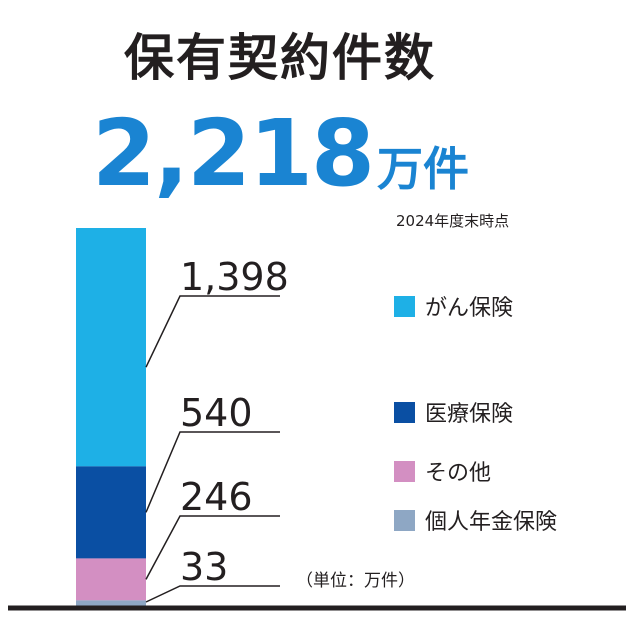 Image resolution: width=634 pixels, height=640 pixels. Describe the element at coordinates (469, 308) in the screenshot. I see `legend-label-cancer: がん保険` at that location.